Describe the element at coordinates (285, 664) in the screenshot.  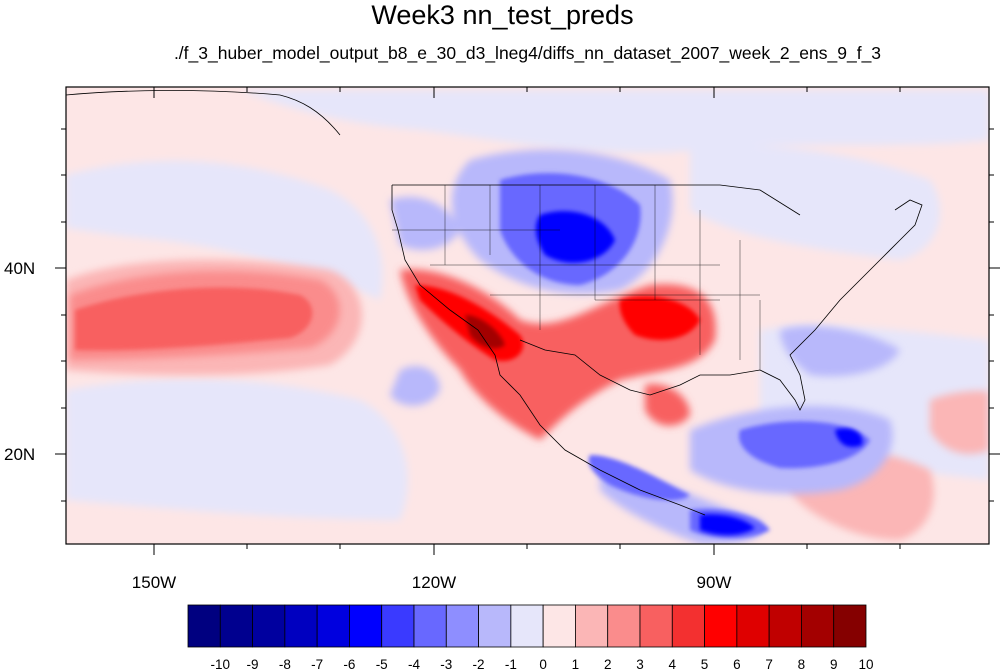
I see `colorbar-label: -8` at that location.